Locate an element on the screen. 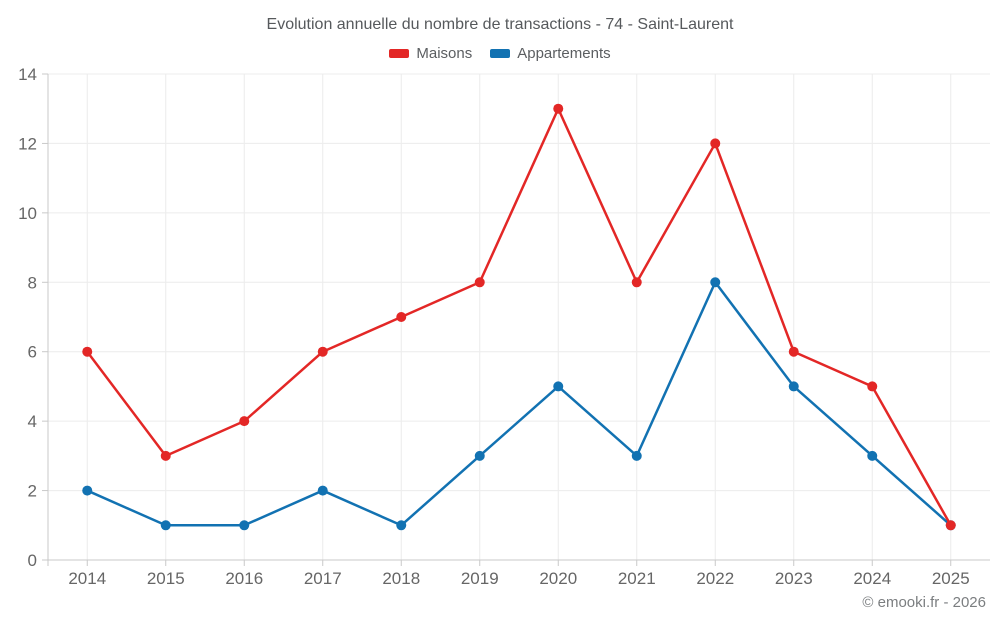  x-tick-label: 2020 is located at coordinates (558, 578).